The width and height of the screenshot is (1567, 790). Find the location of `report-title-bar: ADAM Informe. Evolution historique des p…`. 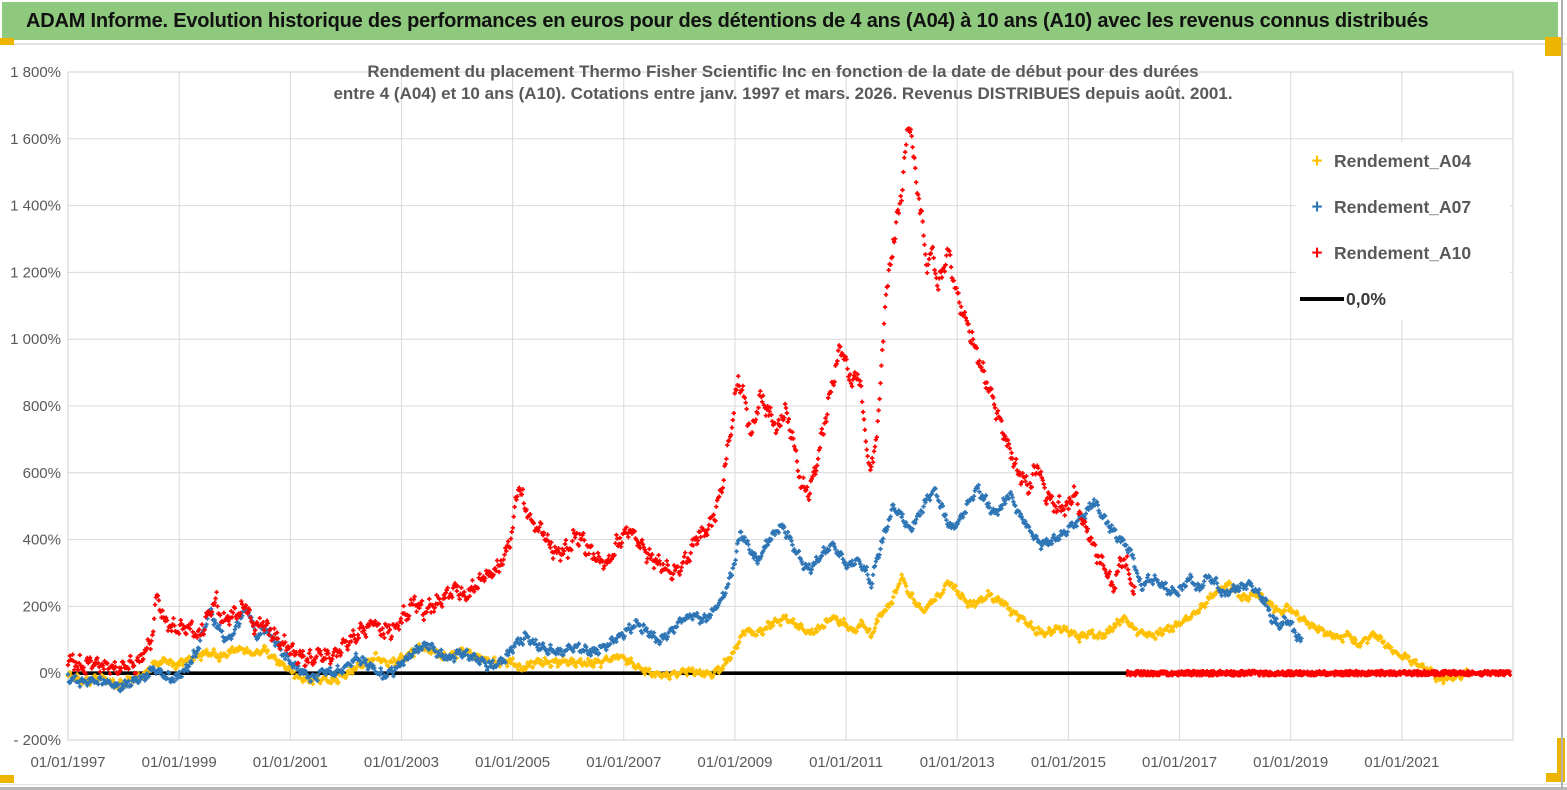

report-title-bar: ADAM Informe. Evolution historique des p… is located at coordinates (780, 21).